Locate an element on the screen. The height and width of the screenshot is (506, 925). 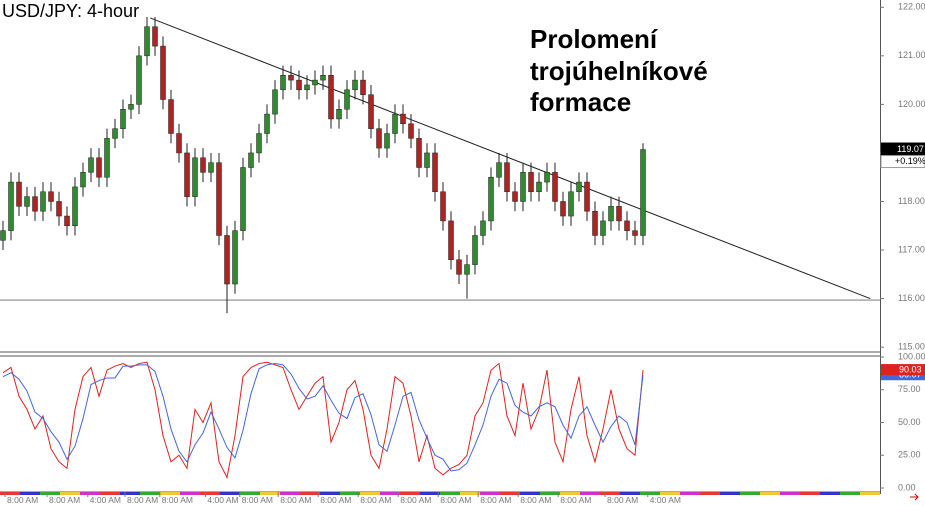
y-tick-label: 100.00 is located at coordinates (911, 356).